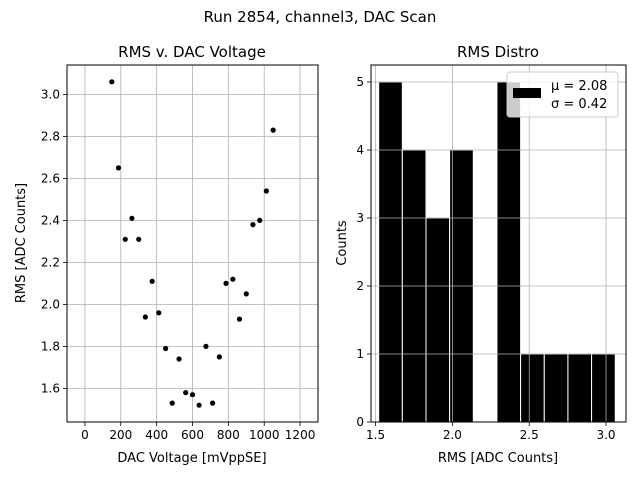 This screenshot has width=640, height=480. What do you see at coordinates (375, 435) in the screenshot?
I see `histogram-x-tick-label: 1.5` at bounding box center [375, 435].